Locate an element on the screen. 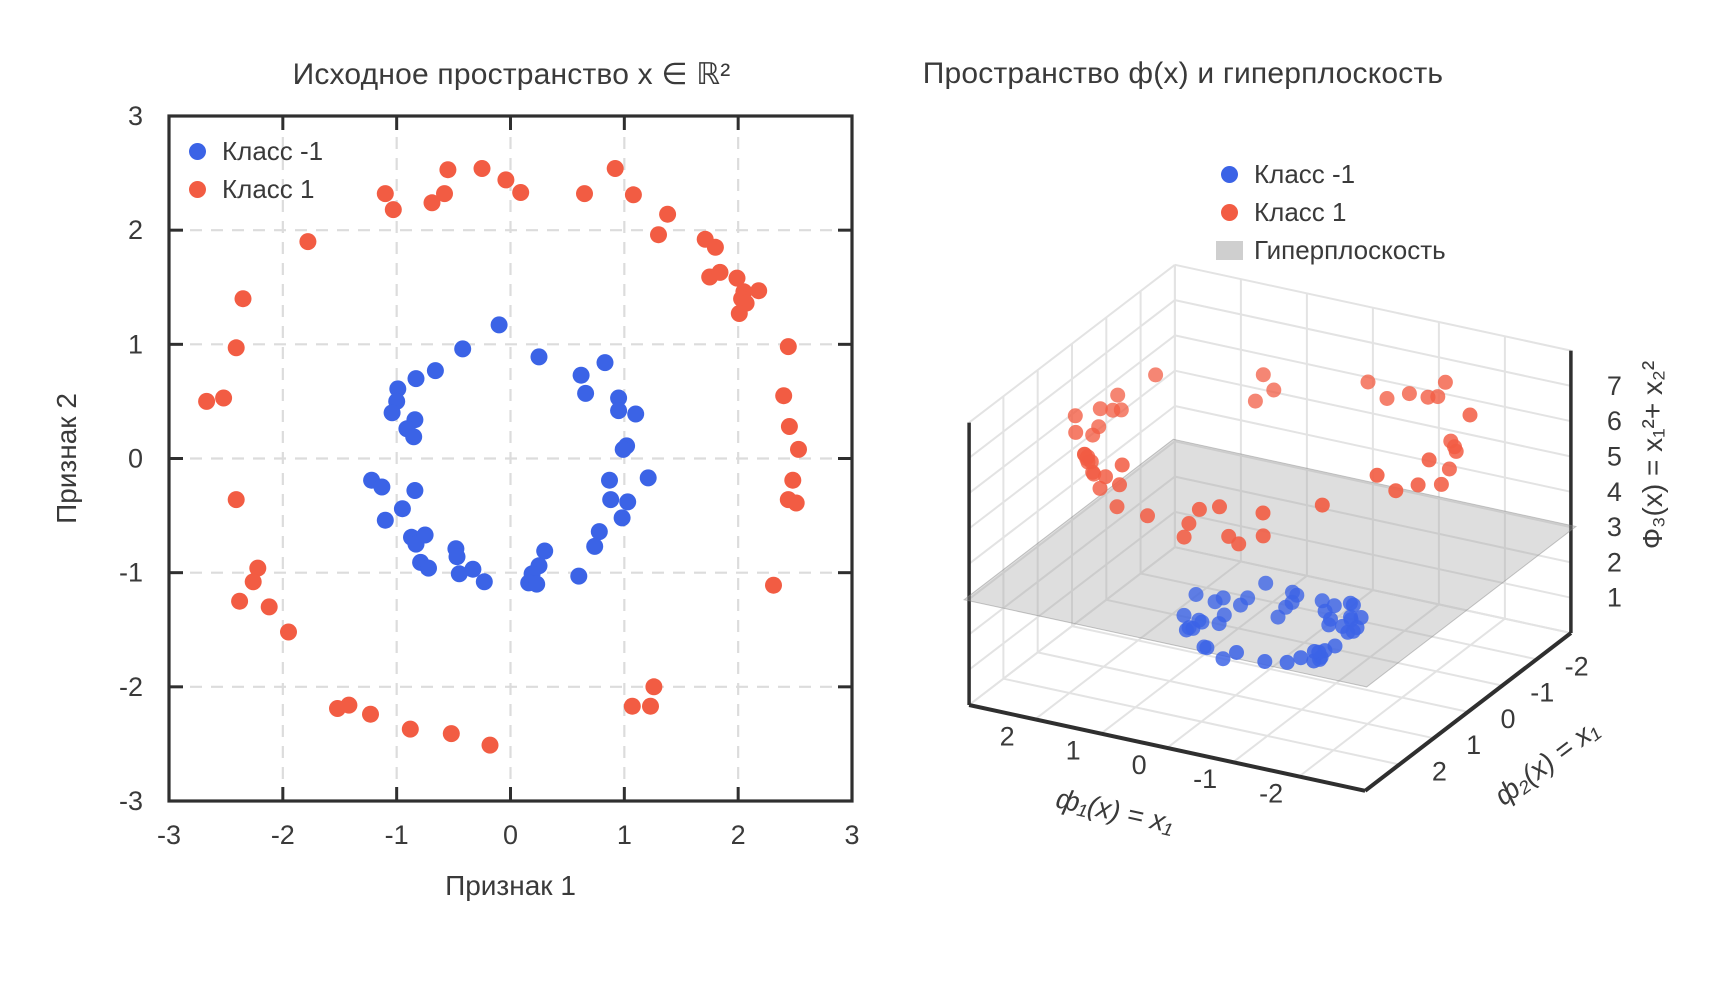 Image resolution: width=1724 pixels, height=1000 pixels. x-tick-labels-3d: 2 1 0 -1 -2 is located at coordinates (1142, 764).